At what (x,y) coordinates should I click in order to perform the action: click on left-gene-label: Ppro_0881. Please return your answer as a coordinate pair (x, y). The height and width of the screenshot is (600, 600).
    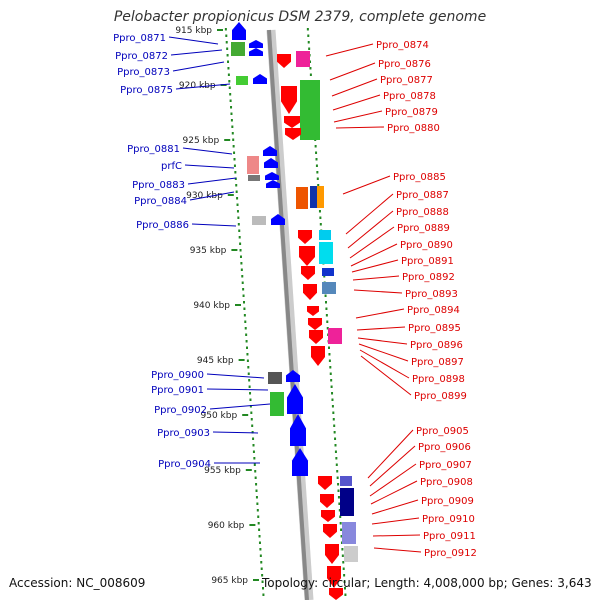
    Looking at the image, I should click on (153, 149).